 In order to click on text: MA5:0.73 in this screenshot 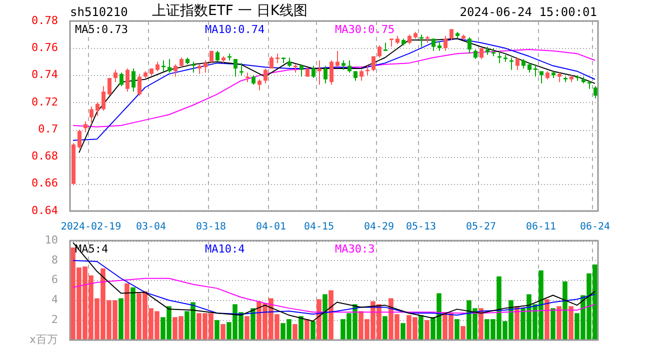, I will do `click(101, 29)`.